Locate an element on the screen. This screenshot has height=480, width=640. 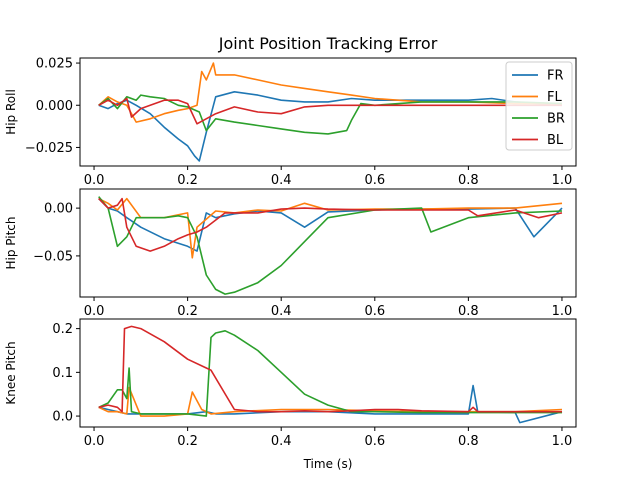
legend-label-bl: BL is located at coordinates (555, 140).